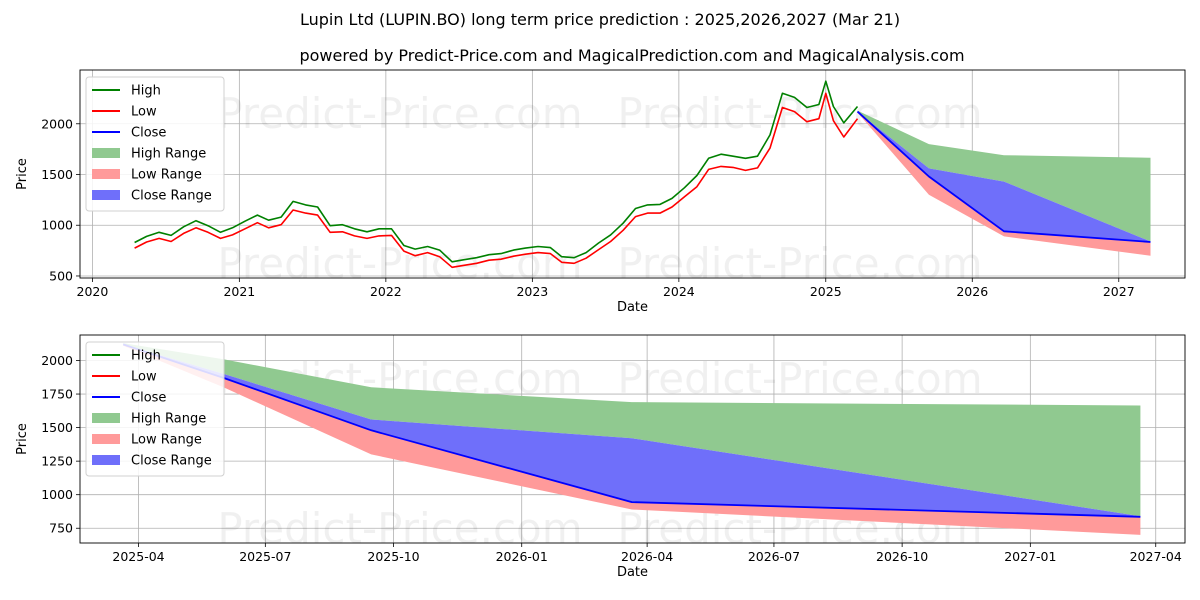 The width and height of the screenshot is (1200, 600). Describe the element at coordinates (393, 556) in the screenshot. I see `x-tick-label: 2025-10` at that location.